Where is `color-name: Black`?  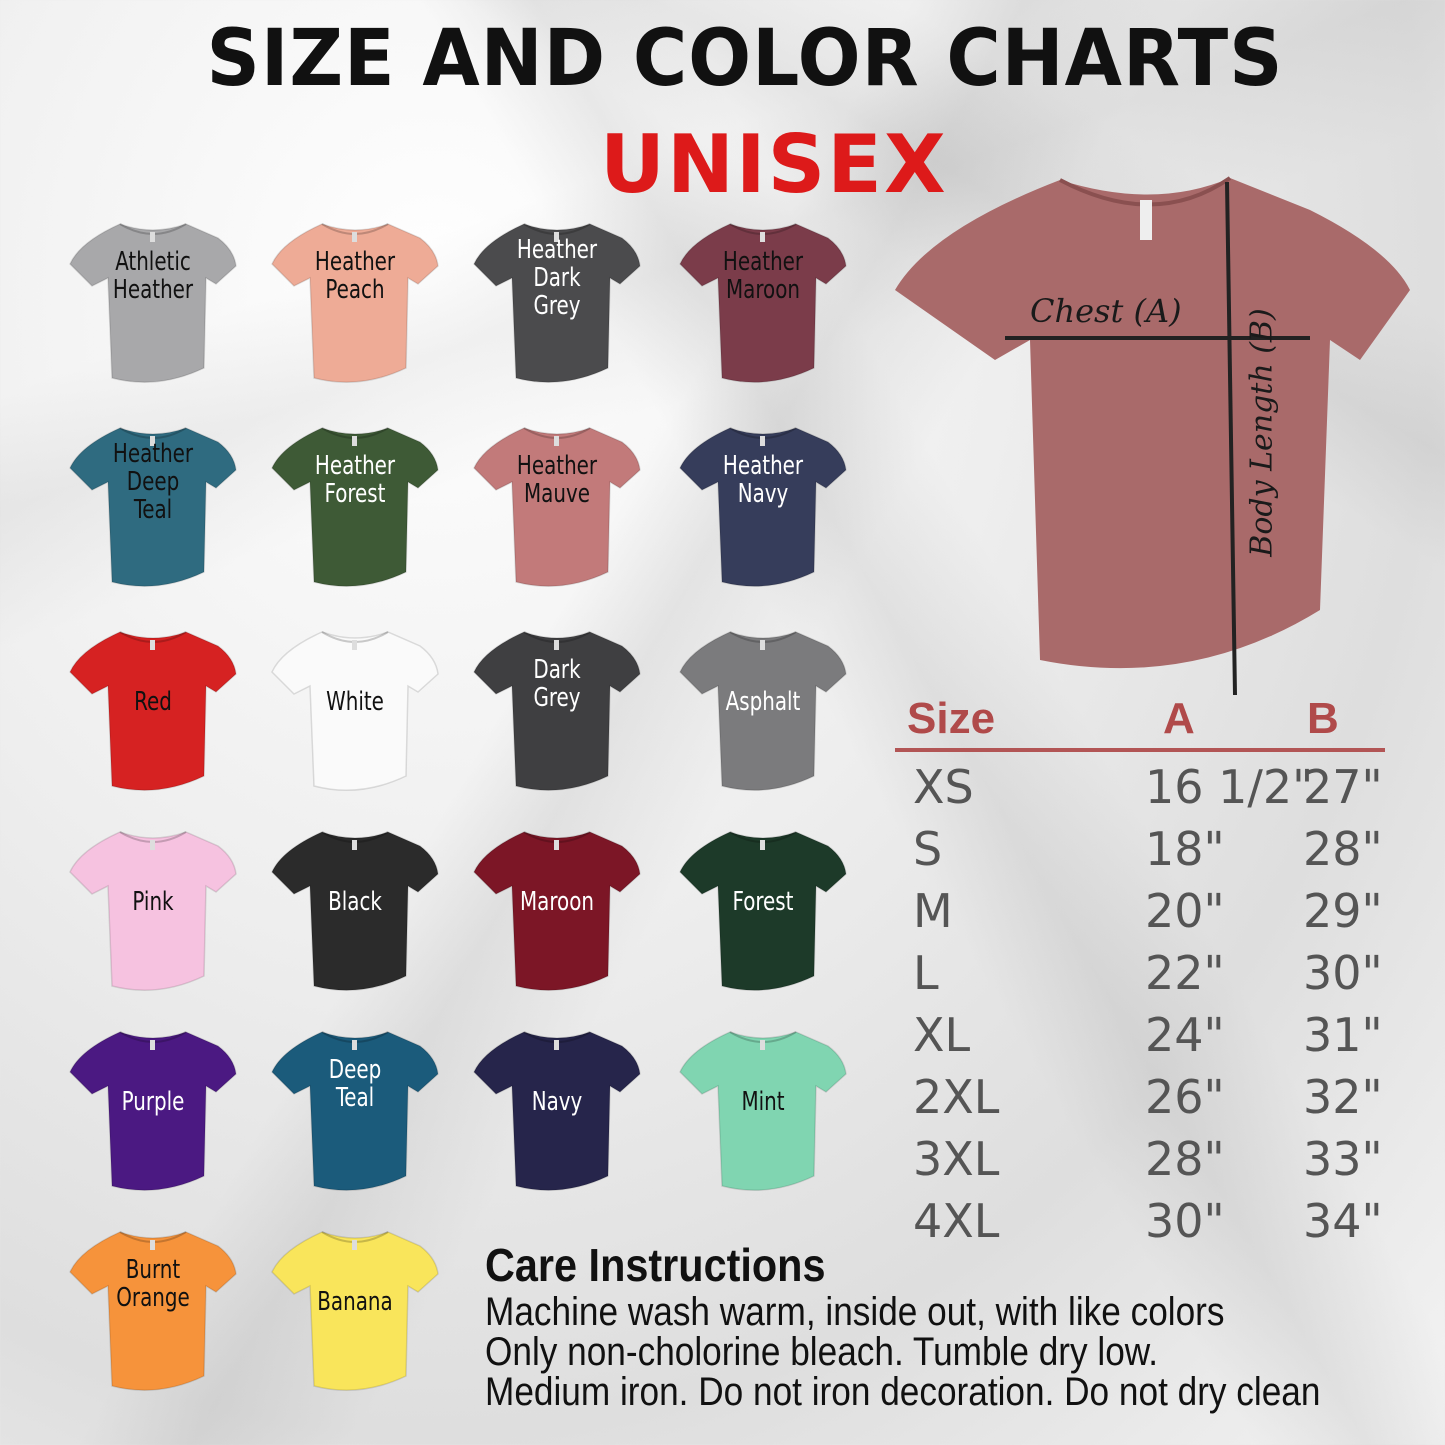 color-name: Black is located at coordinates (355, 902).